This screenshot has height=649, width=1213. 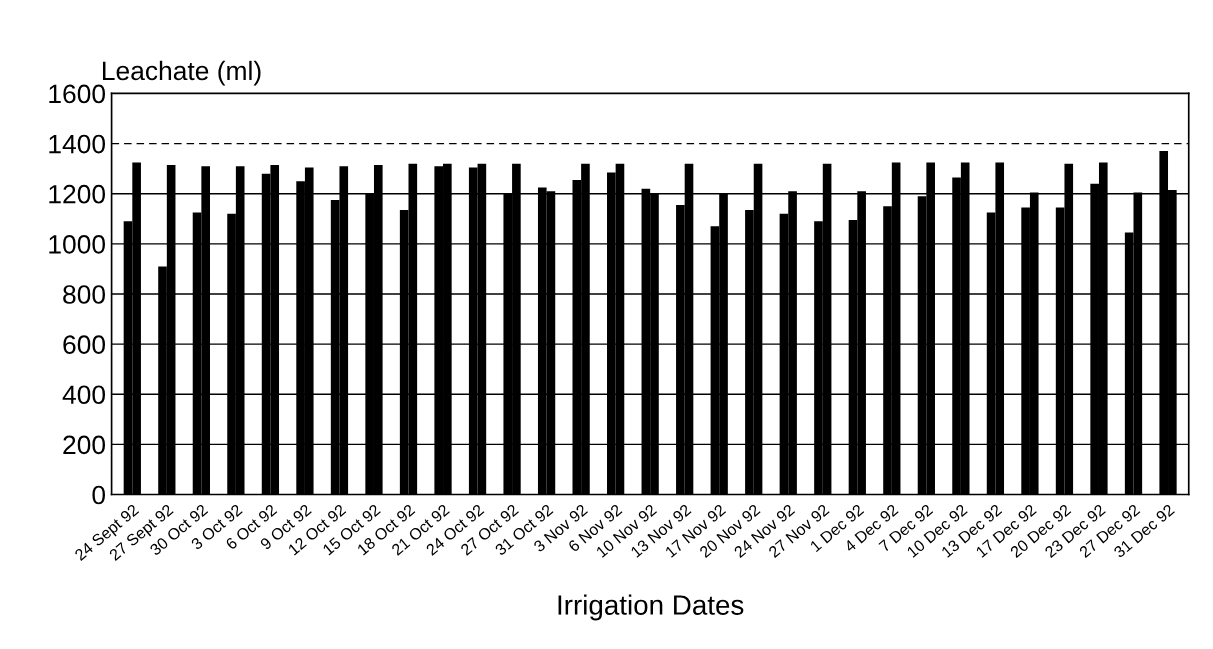 What do you see at coordinates (181, 73) in the screenshot?
I see `y-axis-title: Leachate (ml)` at bounding box center [181, 73].